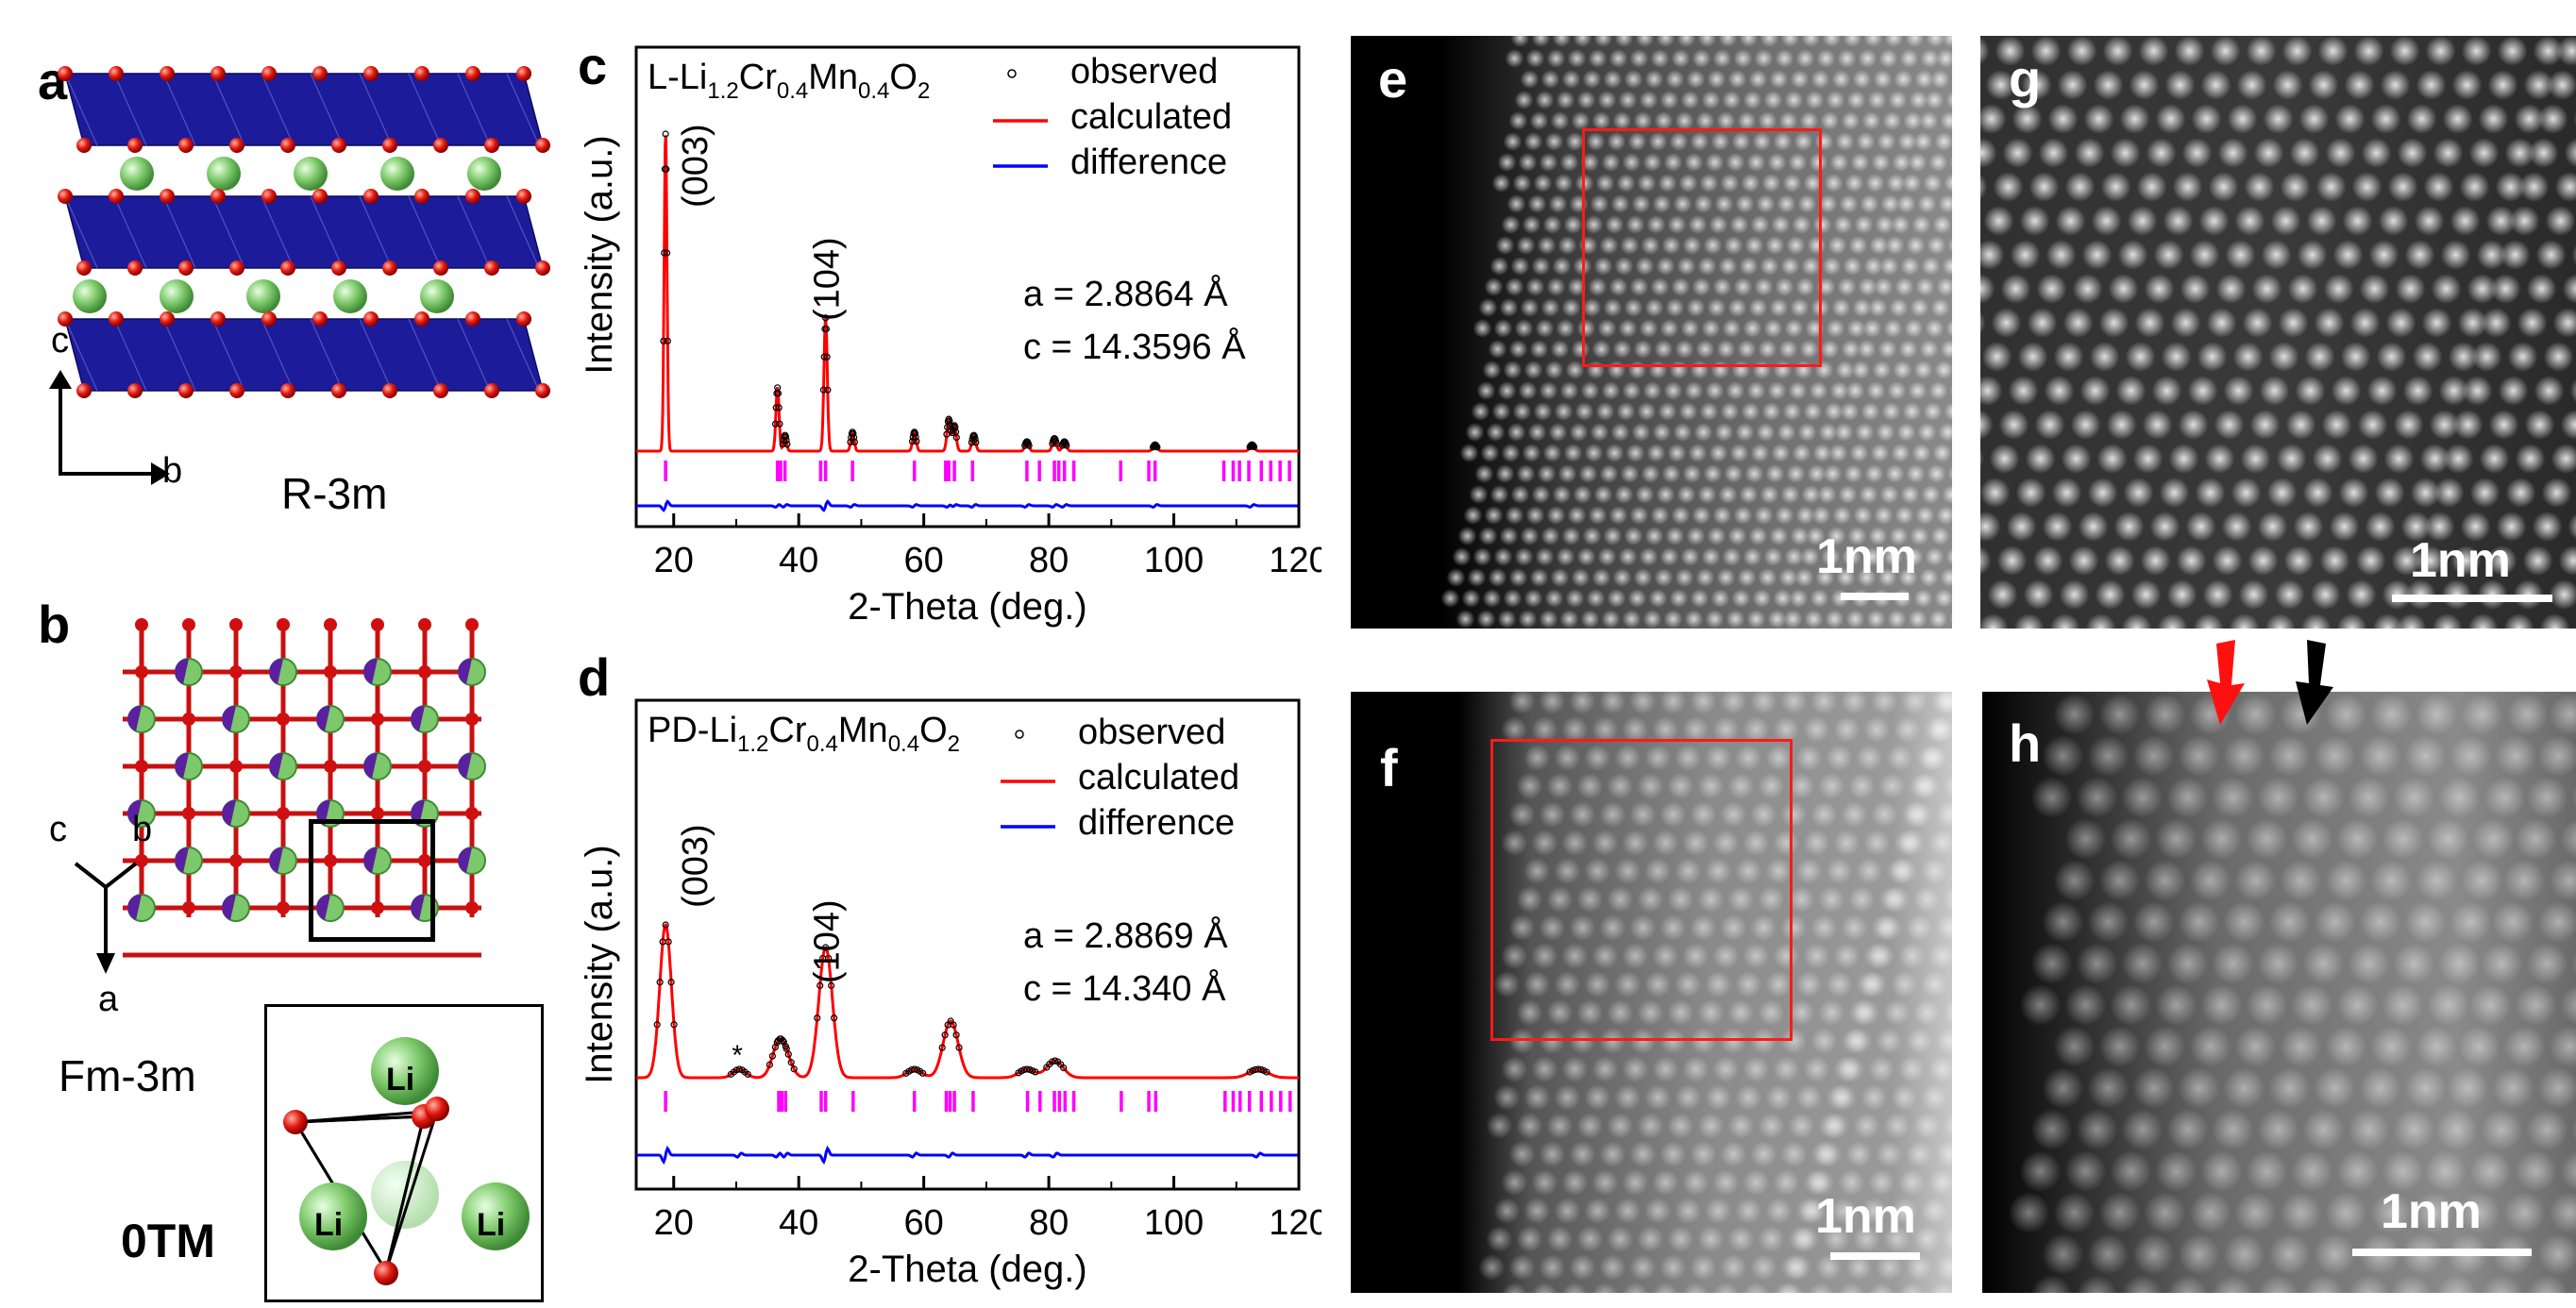 The image size is (2576, 1308). Describe the element at coordinates (2278, 332) in the screenshot. I see `atomic-columns` at that location.